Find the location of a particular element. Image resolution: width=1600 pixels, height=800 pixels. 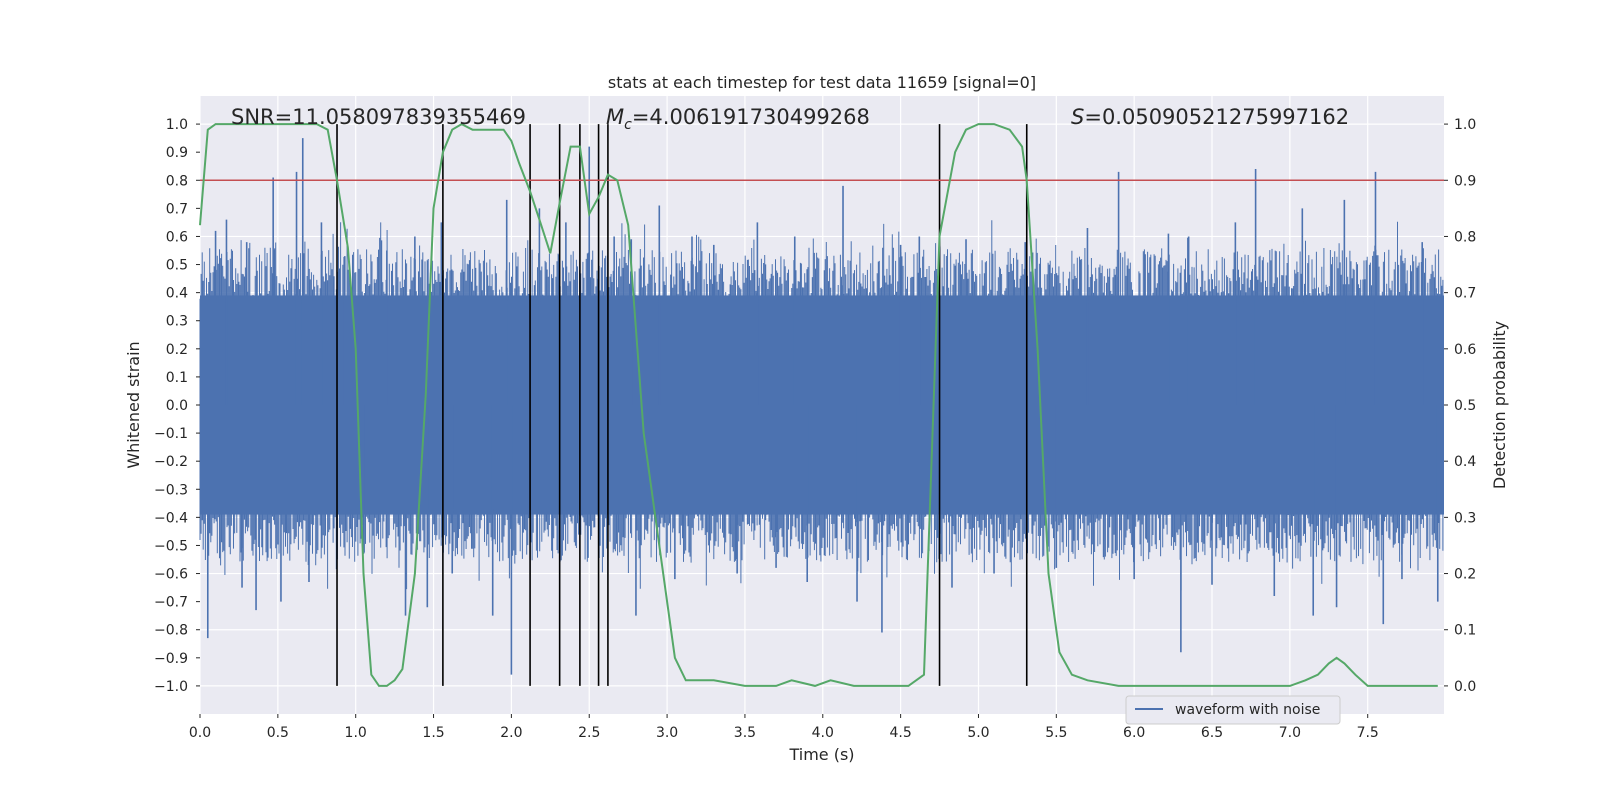

y-tick-label: −0.9 is located at coordinates (171, 659).